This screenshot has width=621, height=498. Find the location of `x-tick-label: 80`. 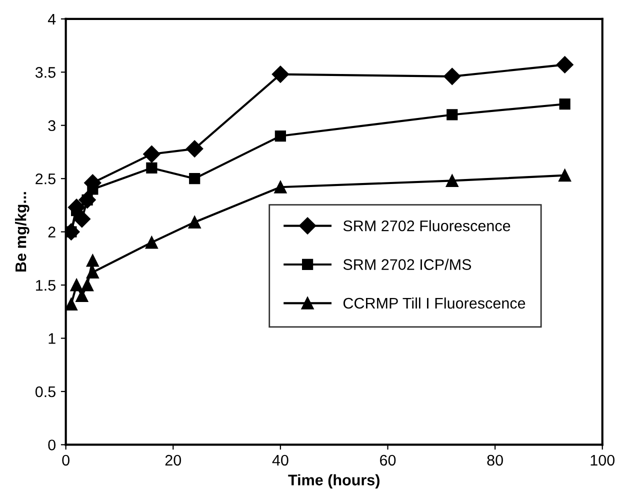

x-tick-label: 80 is located at coordinates (495, 460).